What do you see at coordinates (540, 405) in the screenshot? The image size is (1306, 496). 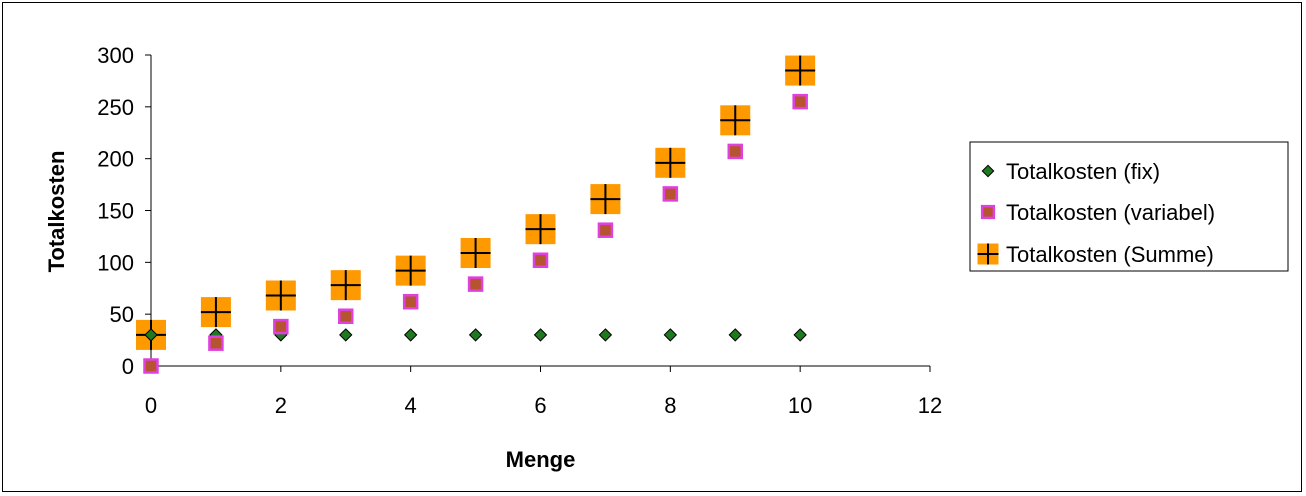 I see `x-tick-label: 6` at bounding box center [540, 405].